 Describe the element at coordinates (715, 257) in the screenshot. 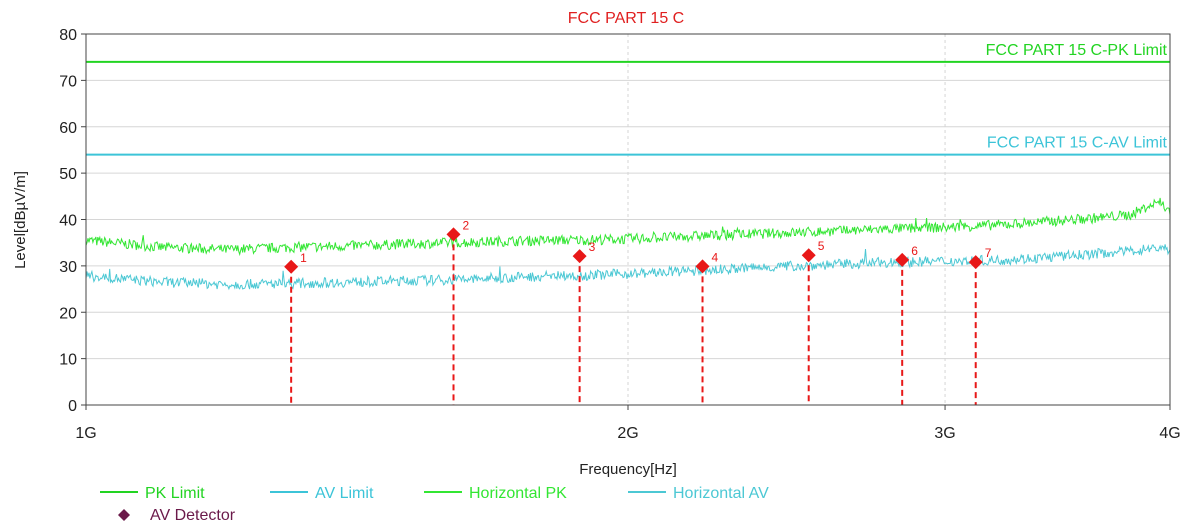

I see `marker-label: 4` at that location.